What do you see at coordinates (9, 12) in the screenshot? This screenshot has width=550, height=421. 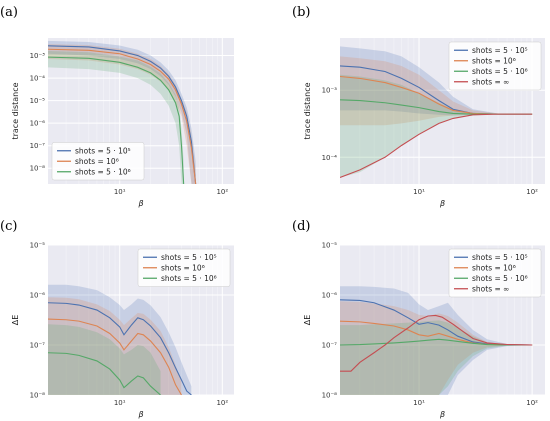 I see `panel-label: (a)` at bounding box center [9, 12].